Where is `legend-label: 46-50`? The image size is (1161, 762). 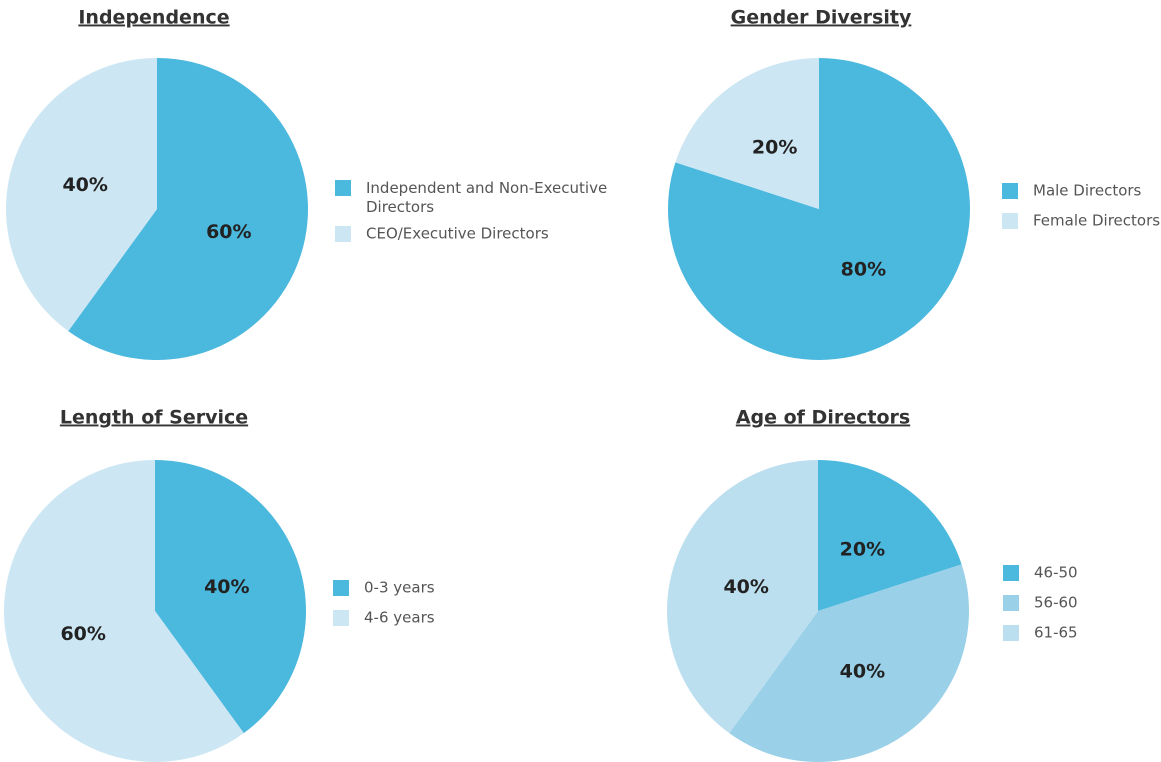 legend-label: 46-50 is located at coordinates (1056, 573).